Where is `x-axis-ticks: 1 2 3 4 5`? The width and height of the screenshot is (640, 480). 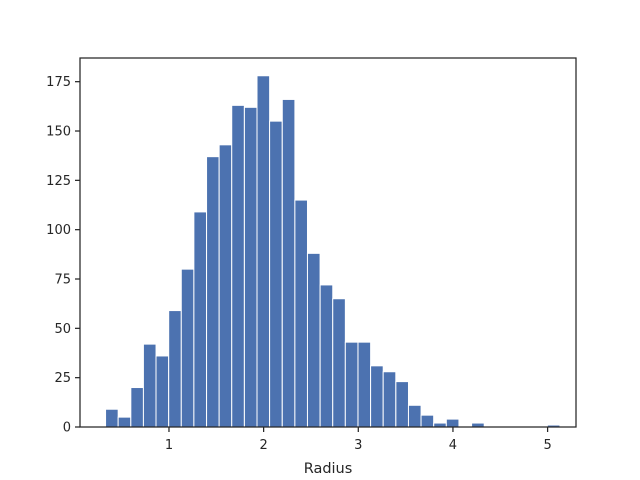 x-axis-ticks: 1 2 3 4 5 is located at coordinates (358, 440).